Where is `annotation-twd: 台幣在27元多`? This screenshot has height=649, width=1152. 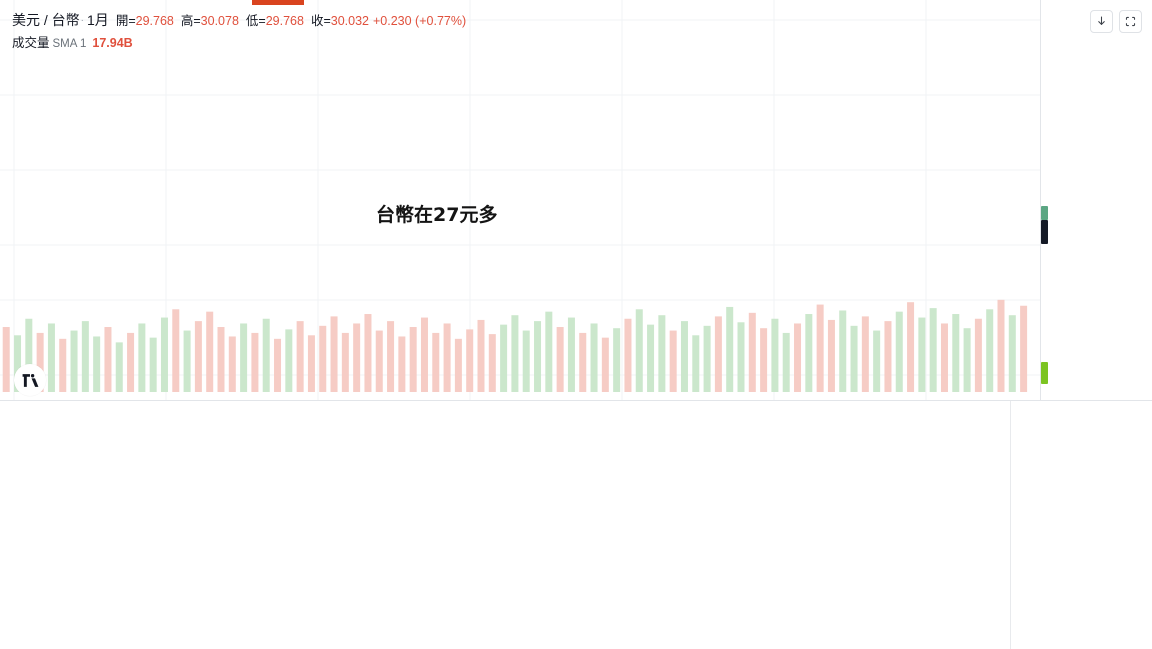
annotation-twd: 台幣在27元多 is located at coordinates (437, 215).